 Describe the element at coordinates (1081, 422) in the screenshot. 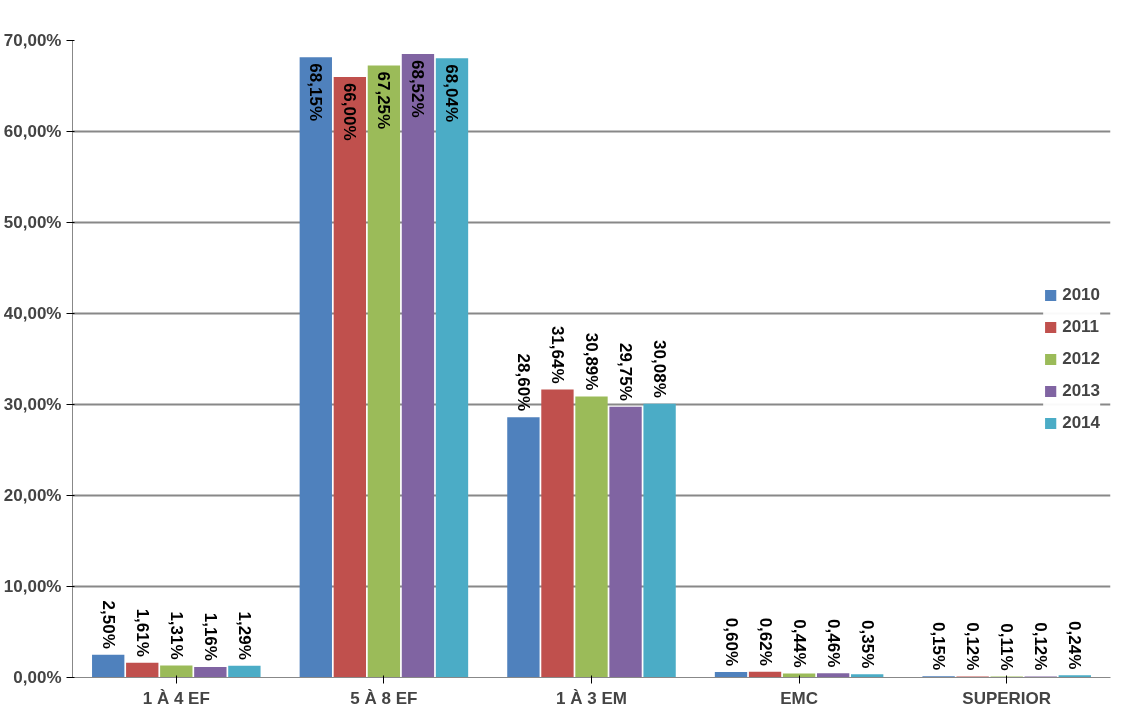

I see `legend-label: 2014` at that location.